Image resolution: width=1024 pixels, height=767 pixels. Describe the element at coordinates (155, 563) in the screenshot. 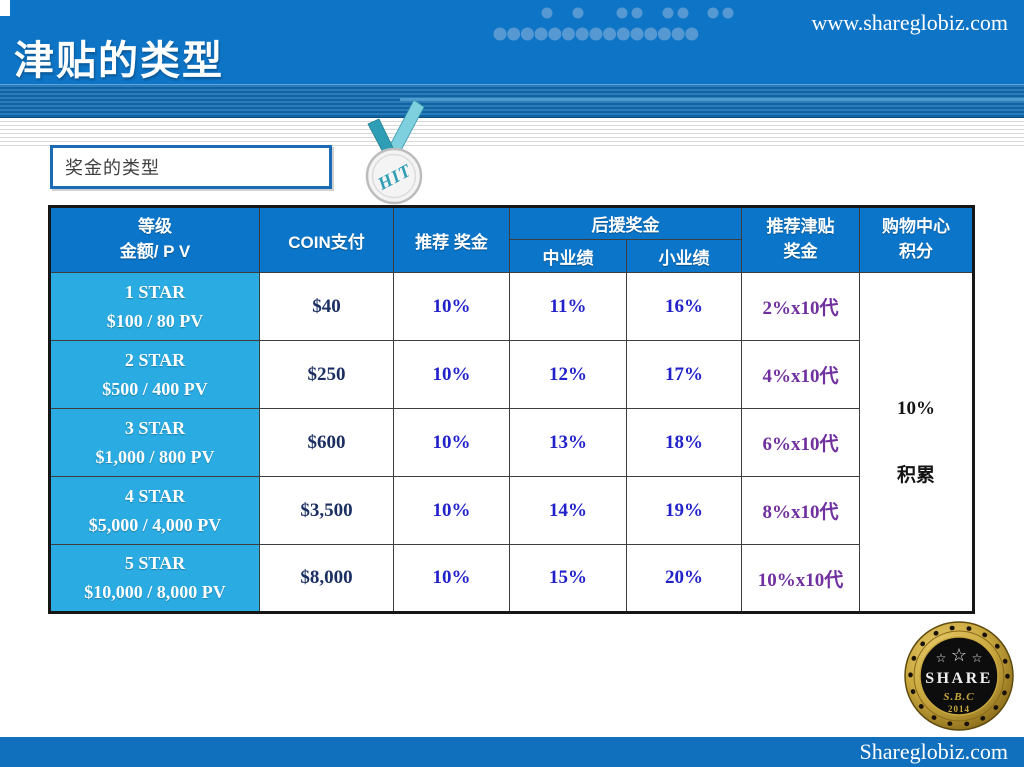

I see `level-name: 5 STAR` at that location.